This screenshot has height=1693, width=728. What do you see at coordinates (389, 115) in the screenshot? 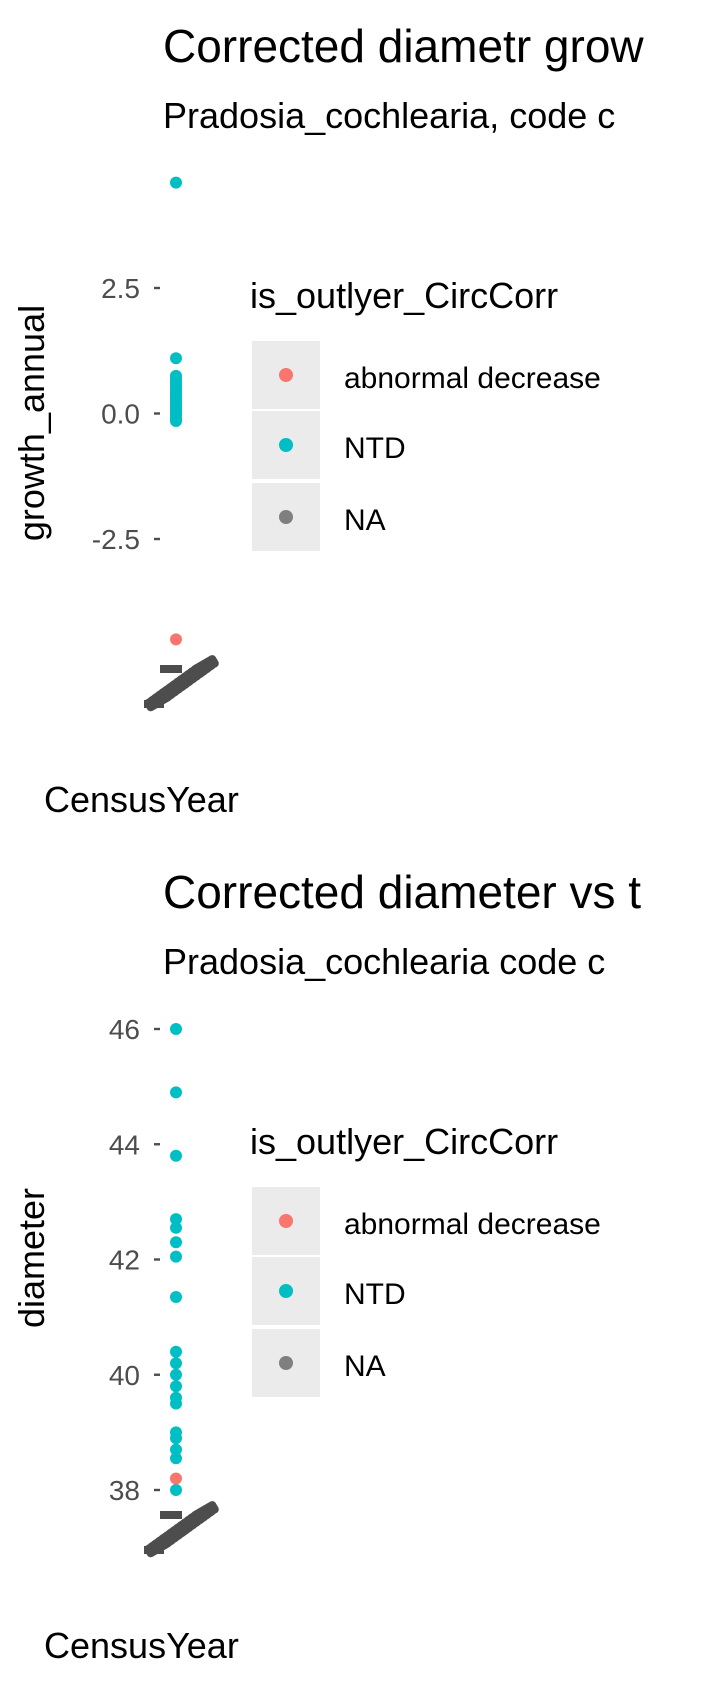
I see `chart-subtitle: Pradosia_cochlearia, code c` at bounding box center [389, 115].